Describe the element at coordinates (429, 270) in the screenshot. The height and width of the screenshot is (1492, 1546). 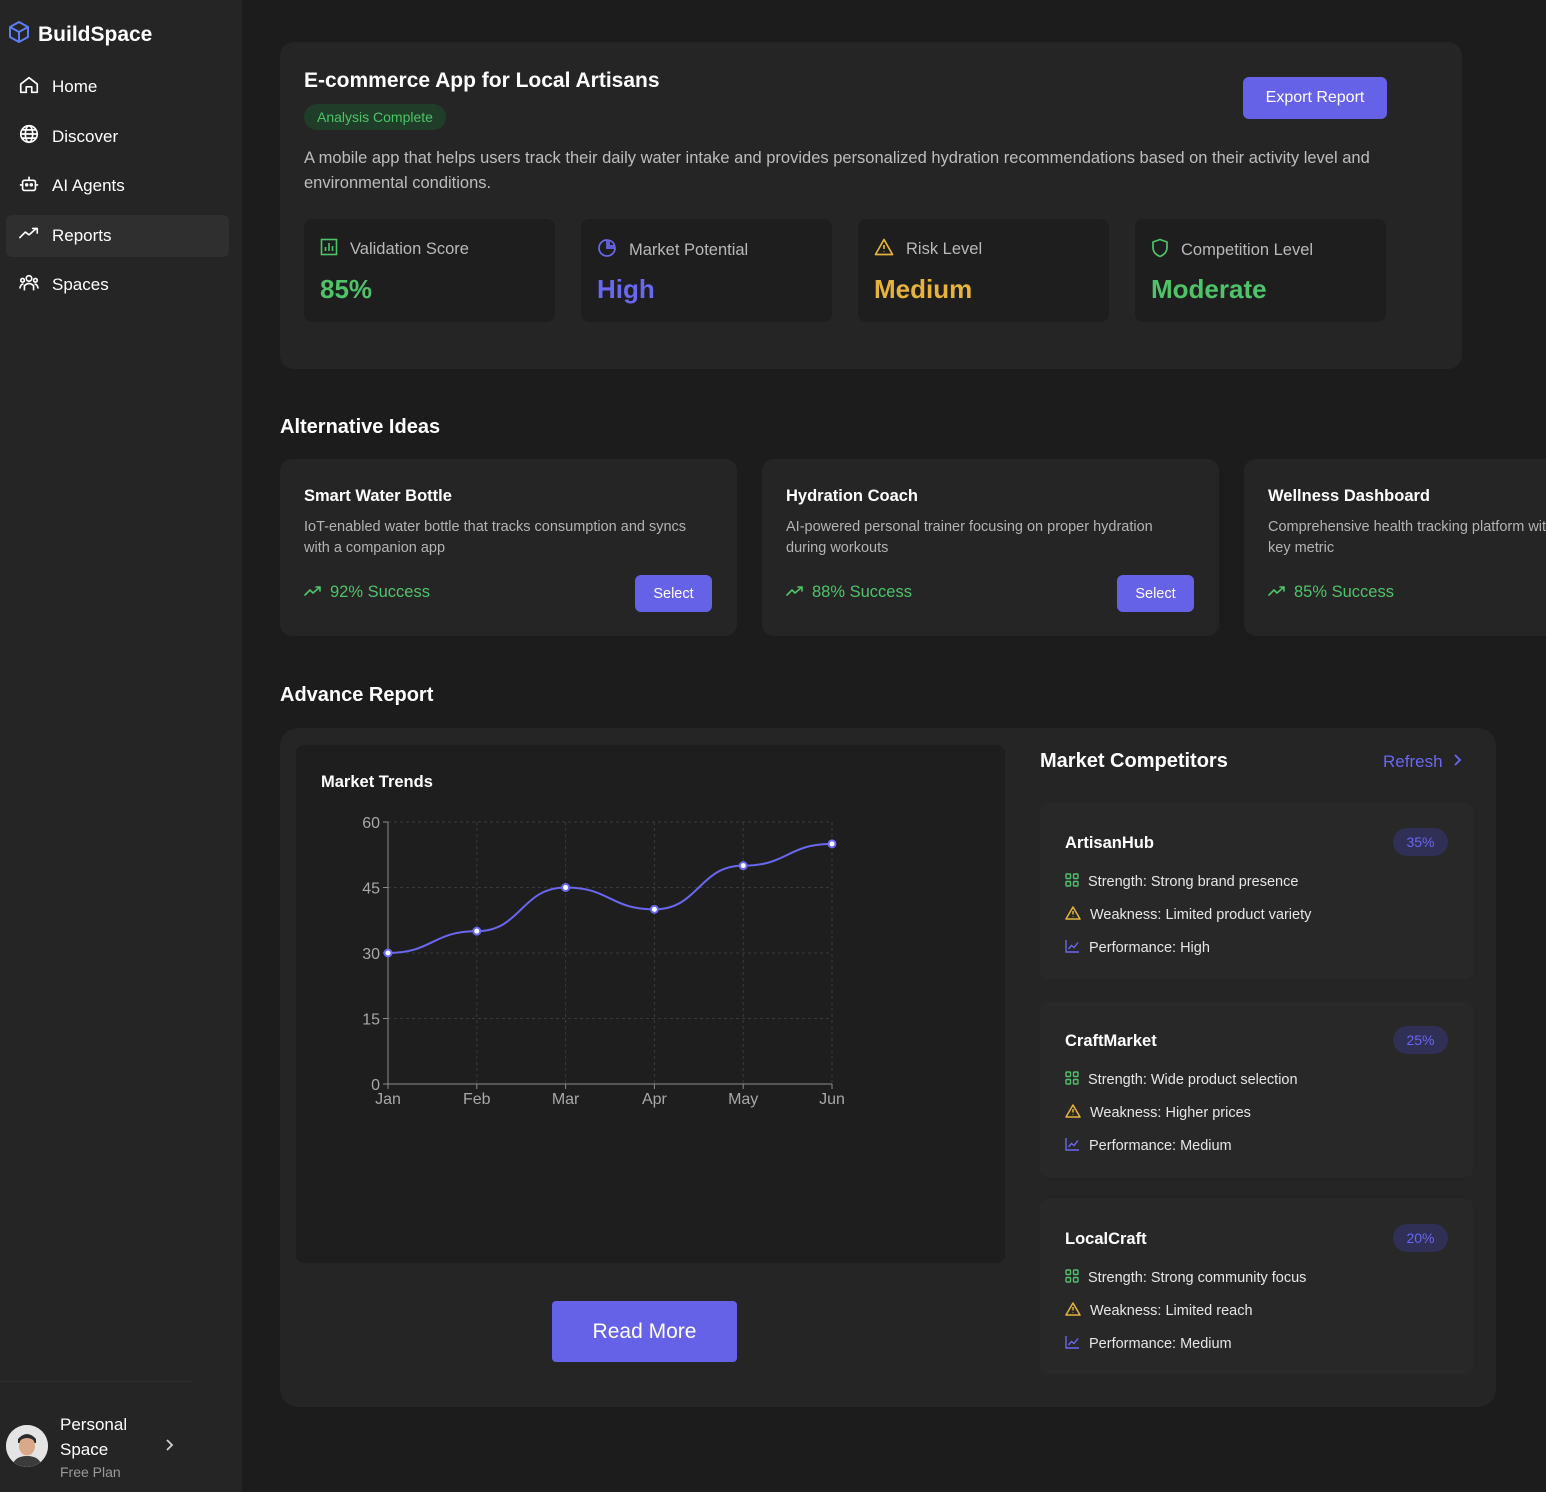
I see `metric-validation-score: Validation Score 85%` at that location.